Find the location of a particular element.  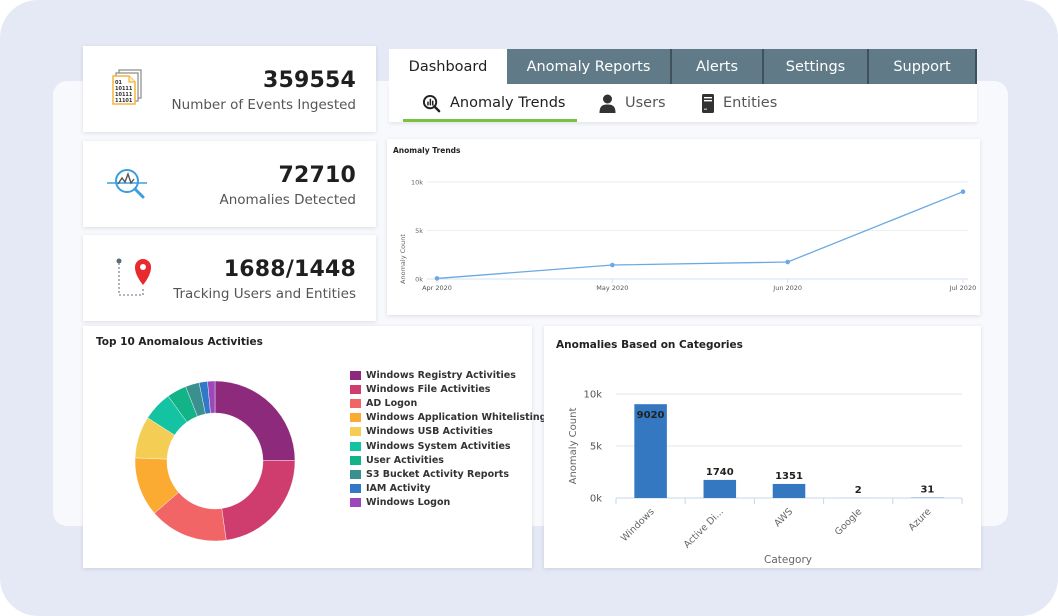

x-tick-label: Google is located at coordinates (849, 522).